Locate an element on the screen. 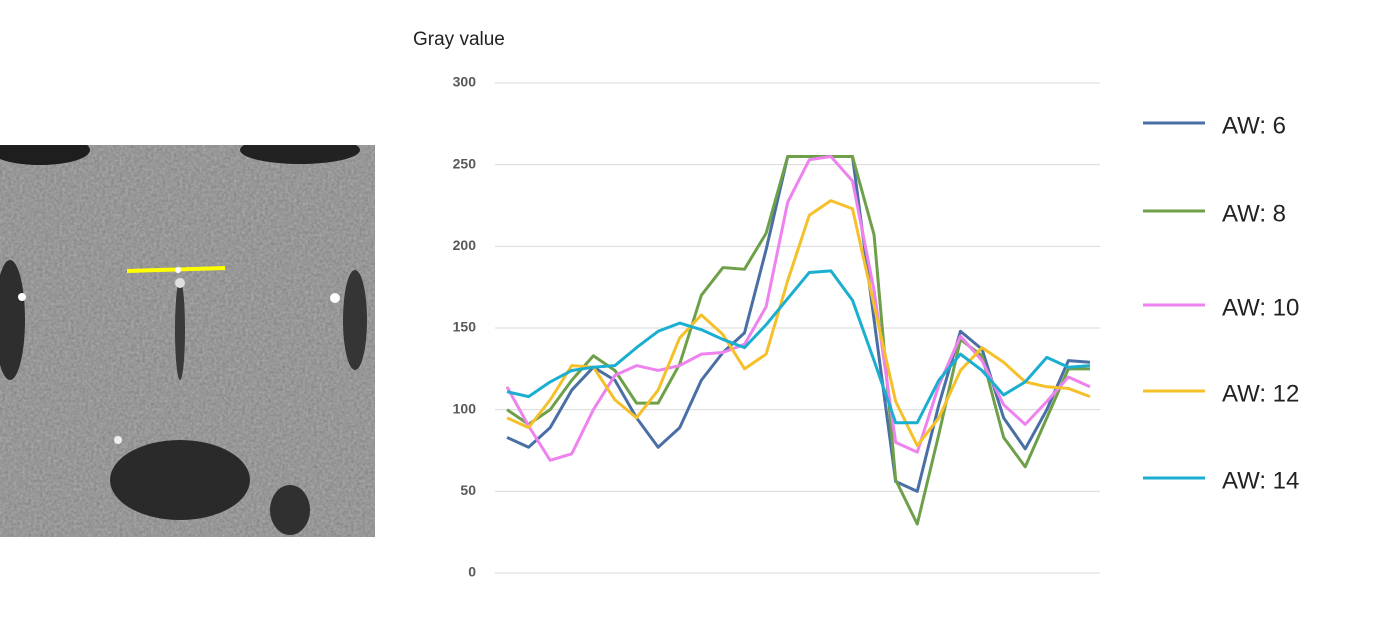  legend-label: AW: 12 is located at coordinates (1260, 393).